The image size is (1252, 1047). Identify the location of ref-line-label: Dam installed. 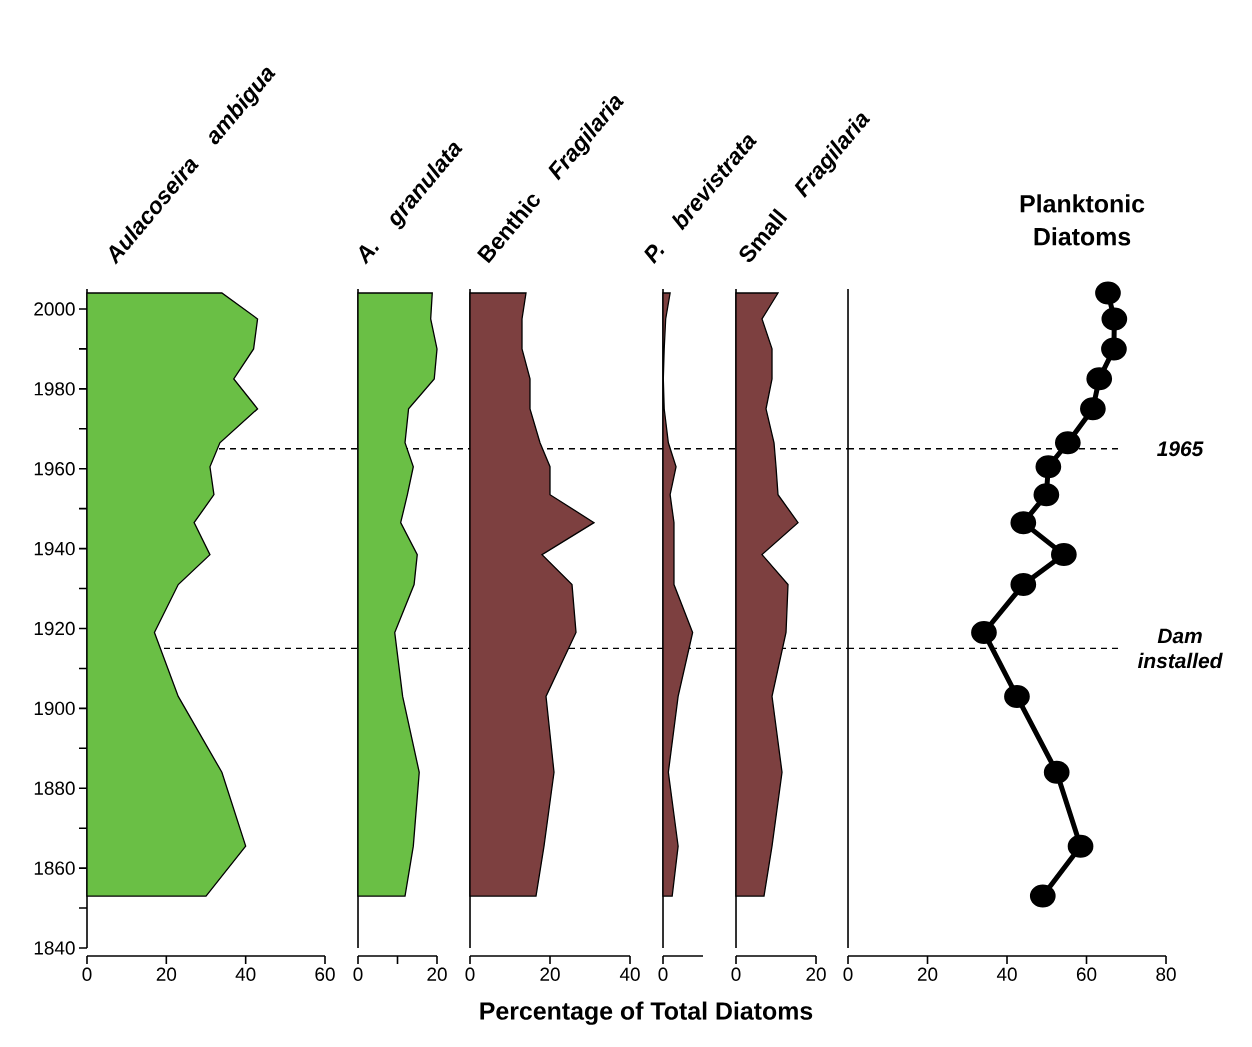
(1180, 648).